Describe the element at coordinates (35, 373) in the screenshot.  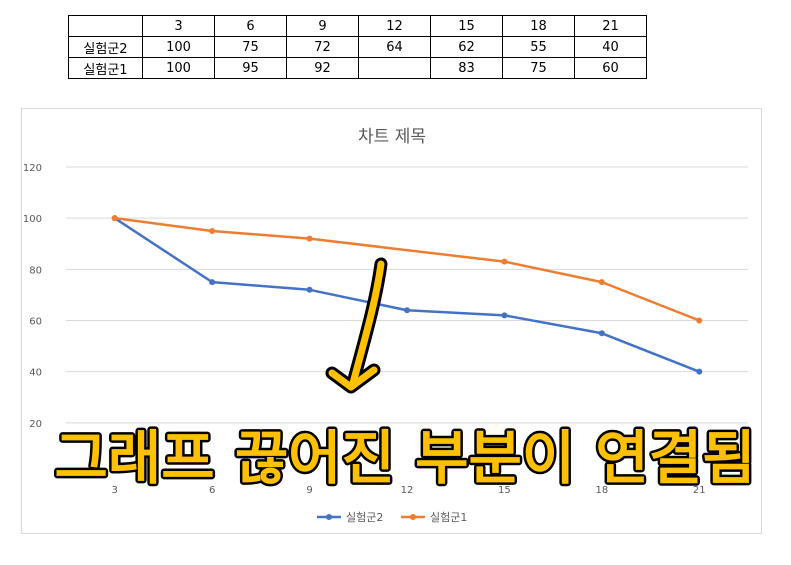
I see `y-tick-label: 40` at that location.